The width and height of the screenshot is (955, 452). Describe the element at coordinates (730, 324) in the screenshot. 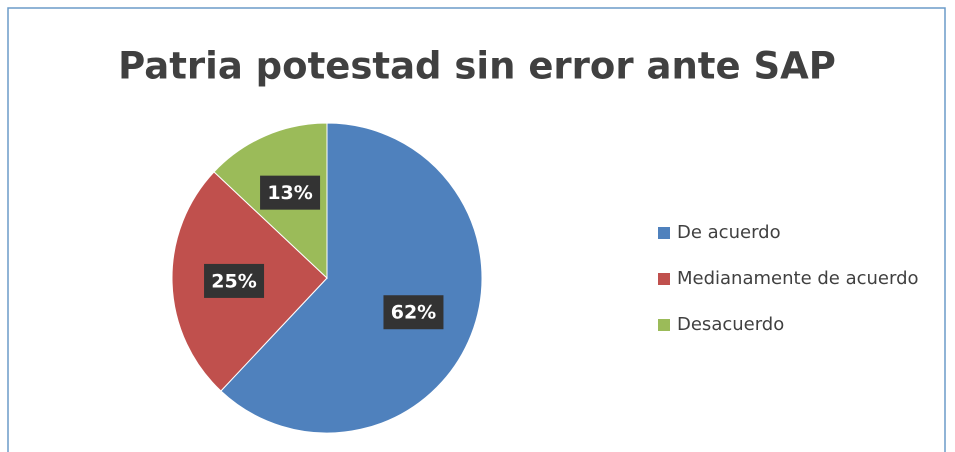

I see `legend-label: Desacuerdo` at that location.